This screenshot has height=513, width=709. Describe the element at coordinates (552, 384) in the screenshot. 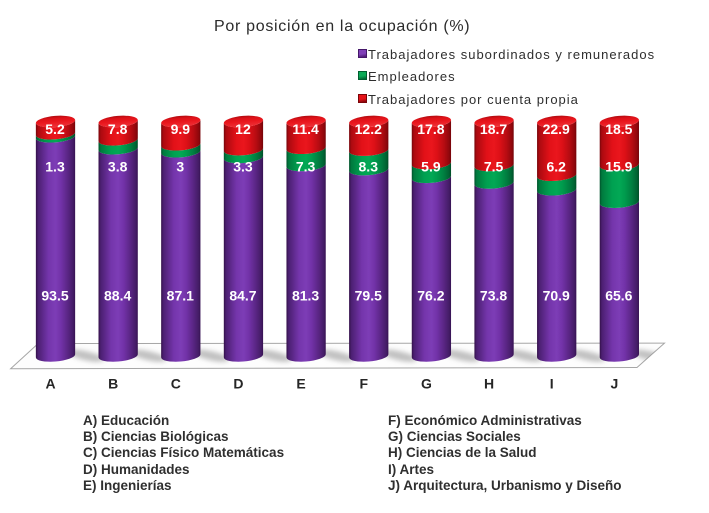

I see `svg-text: I` at that location.